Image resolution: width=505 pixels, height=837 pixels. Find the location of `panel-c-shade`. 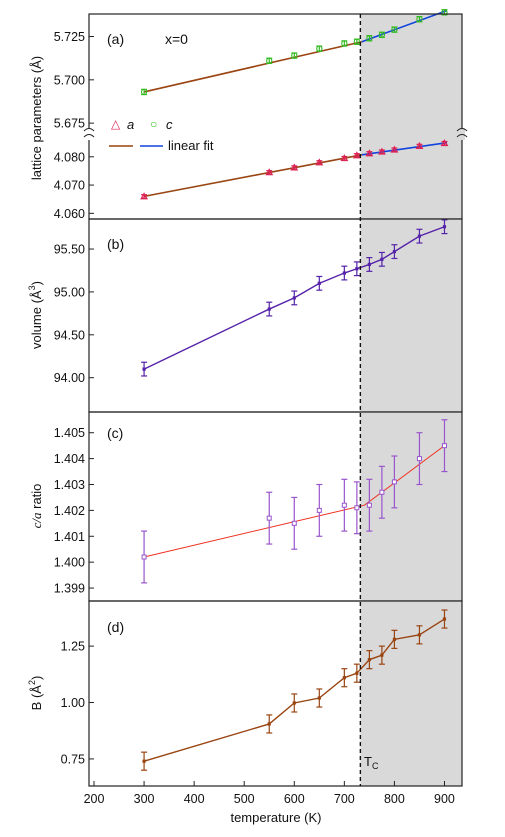

panel-c-shade is located at coordinates (411, 506).